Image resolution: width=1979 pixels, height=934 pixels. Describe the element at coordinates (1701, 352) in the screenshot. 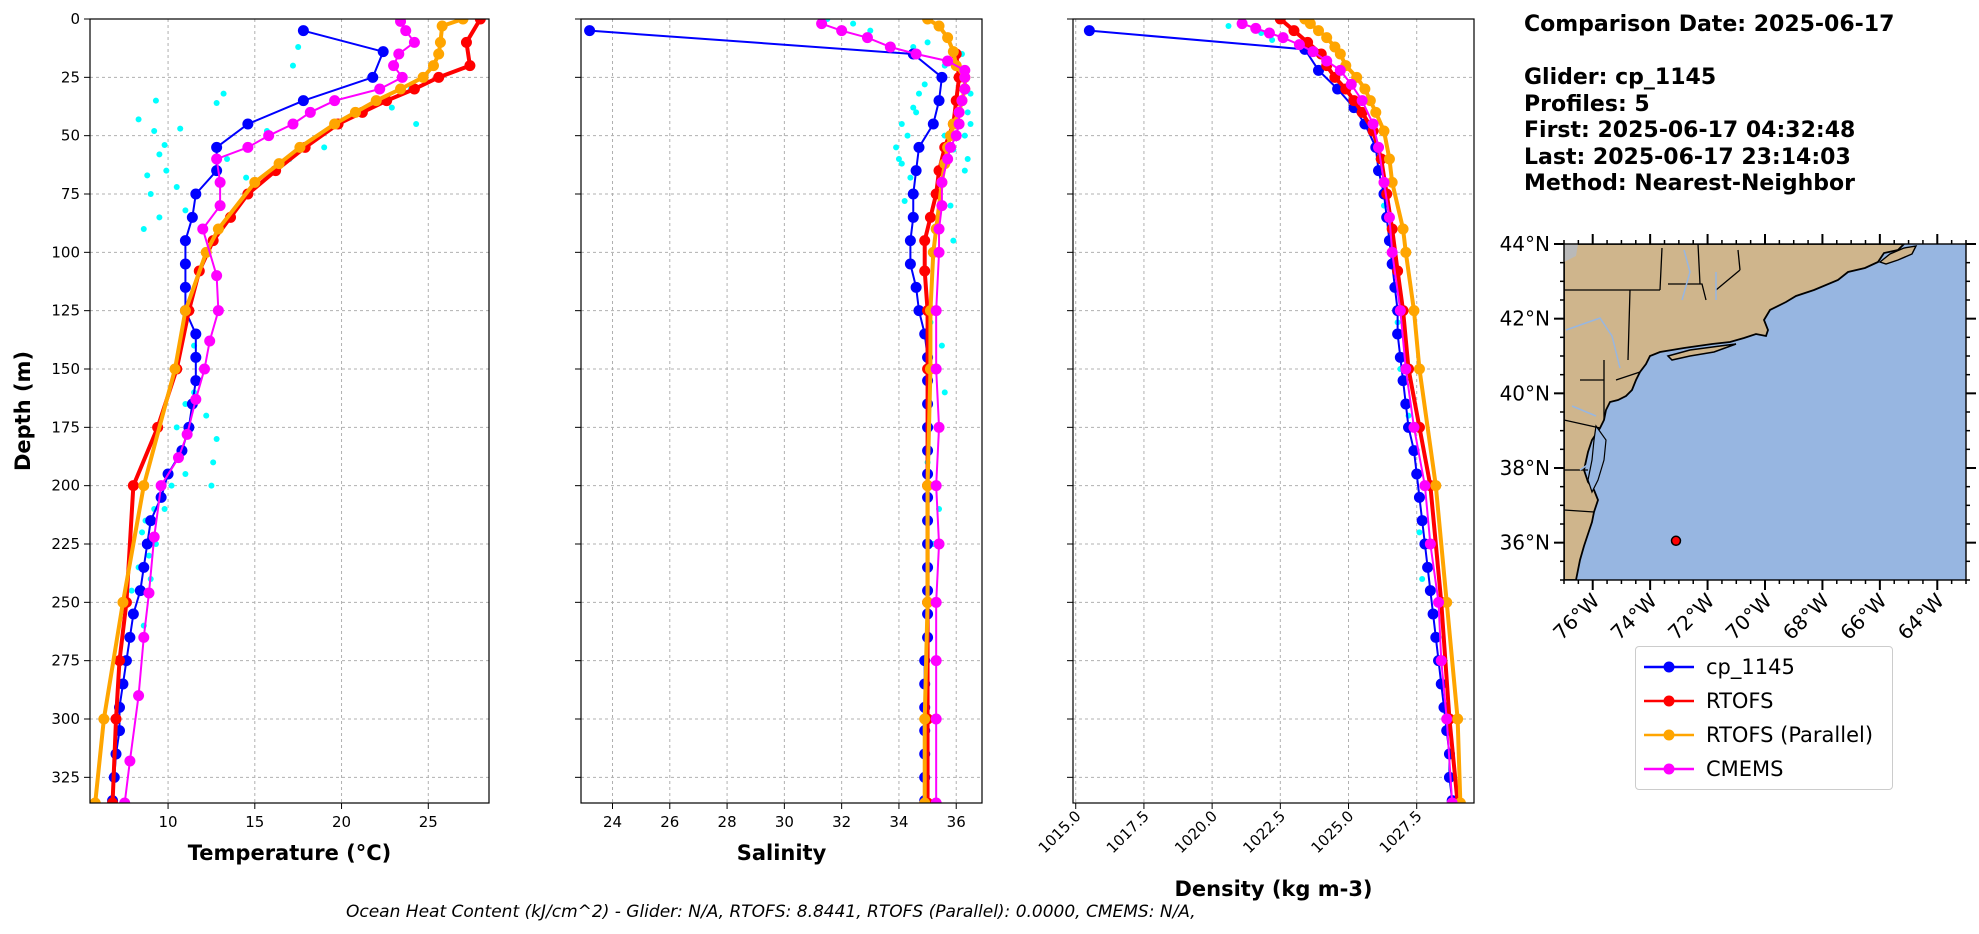

I see `long-island` at that location.